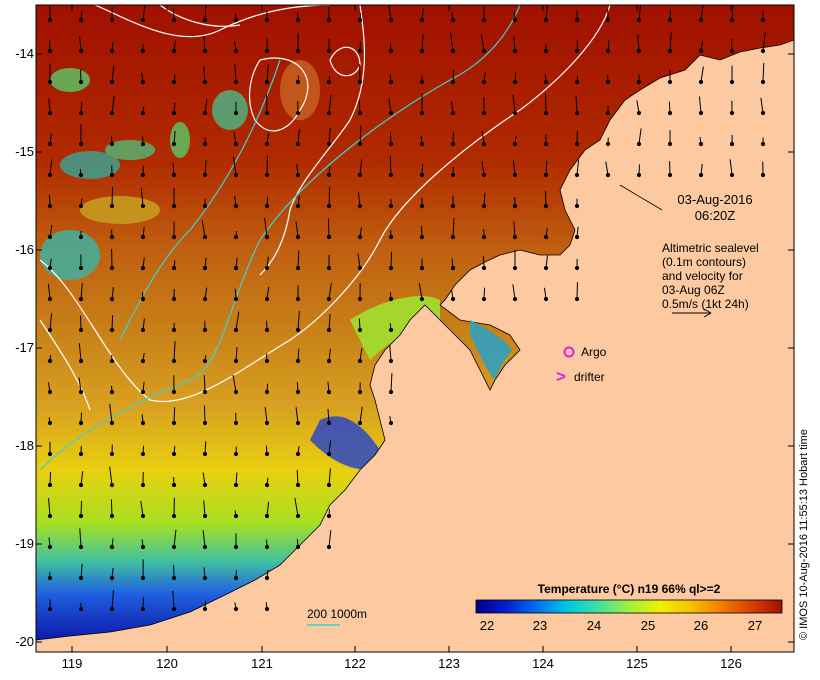  Describe the element at coordinates (637, 663) in the screenshot. I see `lon-tick-label: 125` at that location.